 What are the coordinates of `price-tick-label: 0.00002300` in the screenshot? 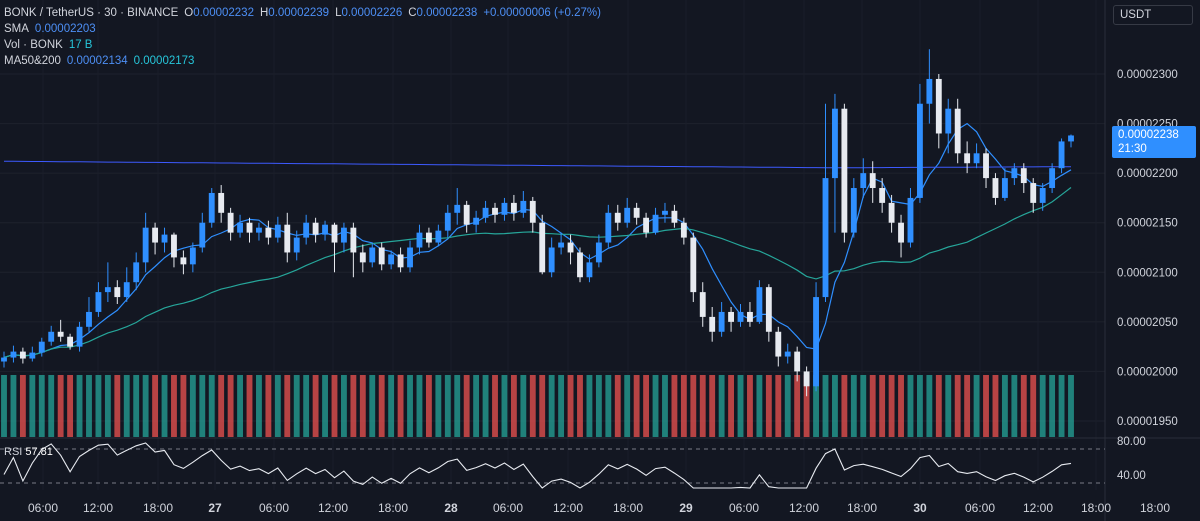 It's located at (1147, 75).